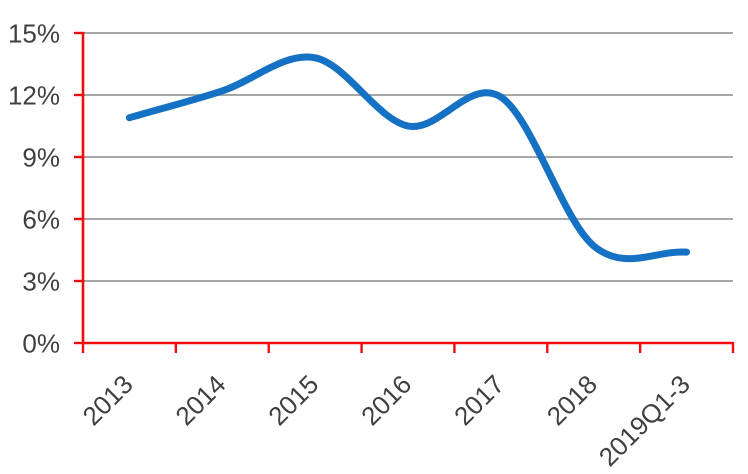 The image size is (748, 474). Describe the element at coordinates (41, 344) in the screenshot. I see `y-axis-label-0pct: 0%` at that location.